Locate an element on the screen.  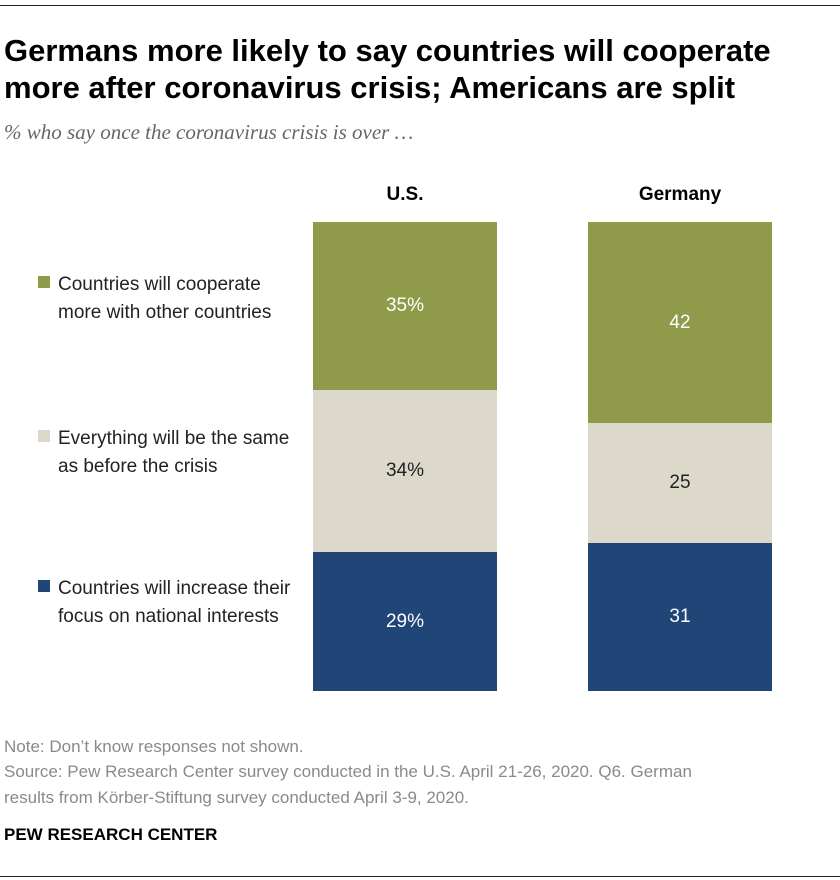
data-label-germany-national: 31 is located at coordinates (680, 616).